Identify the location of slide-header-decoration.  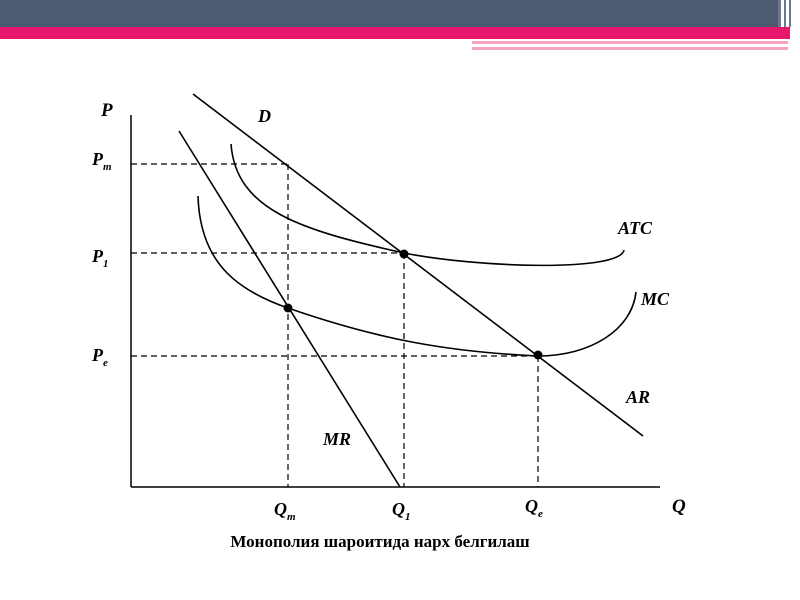
(395, 25).